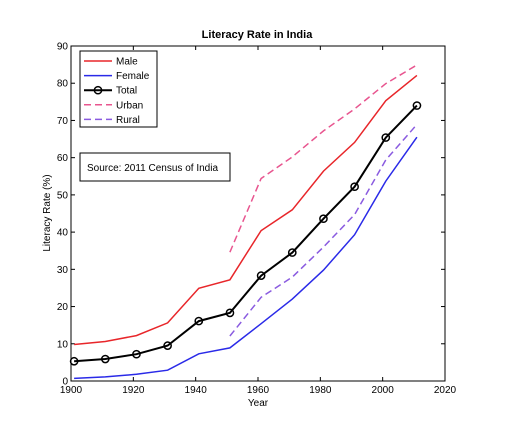  I want to click on legend-label-urban: Urban, so click(129, 105).